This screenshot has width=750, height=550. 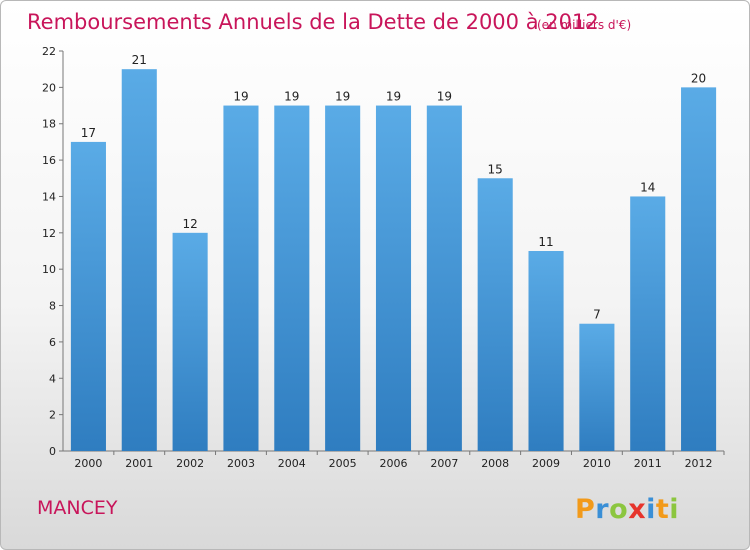 What do you see at coordinates (189, 224) in the screenshot?
I see `bar-value-label: 12` at bounding box center [189, 224].